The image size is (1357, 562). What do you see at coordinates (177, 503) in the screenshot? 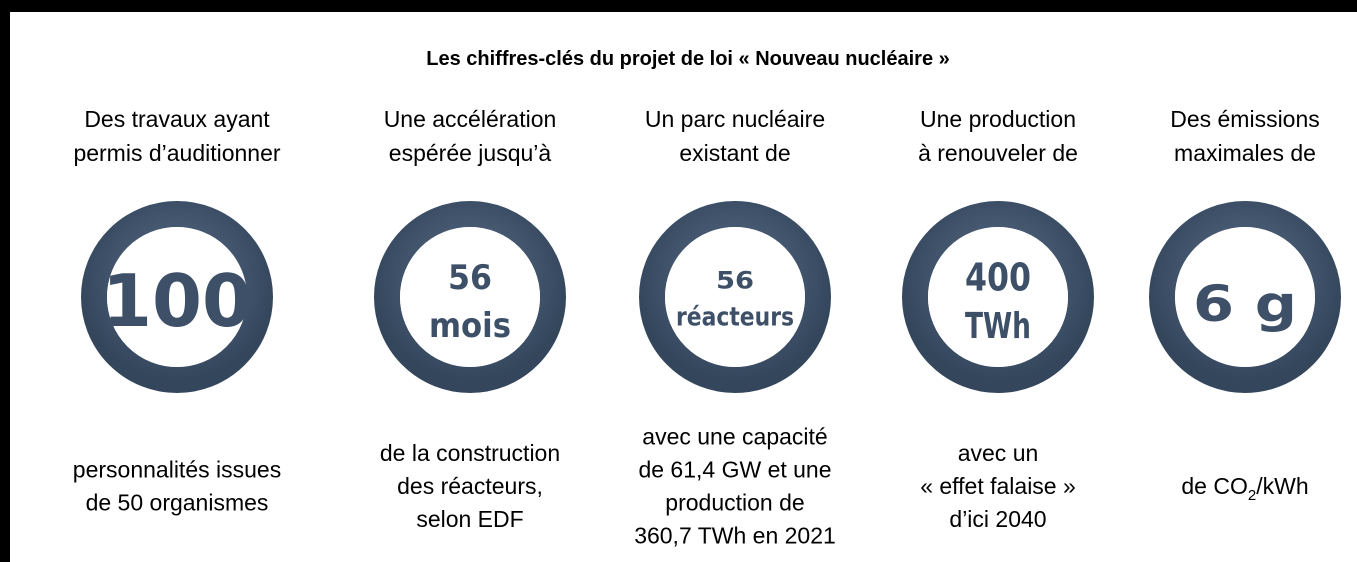
I see `bottom-text: de 50 organismes` at bounding box center [177, 503].